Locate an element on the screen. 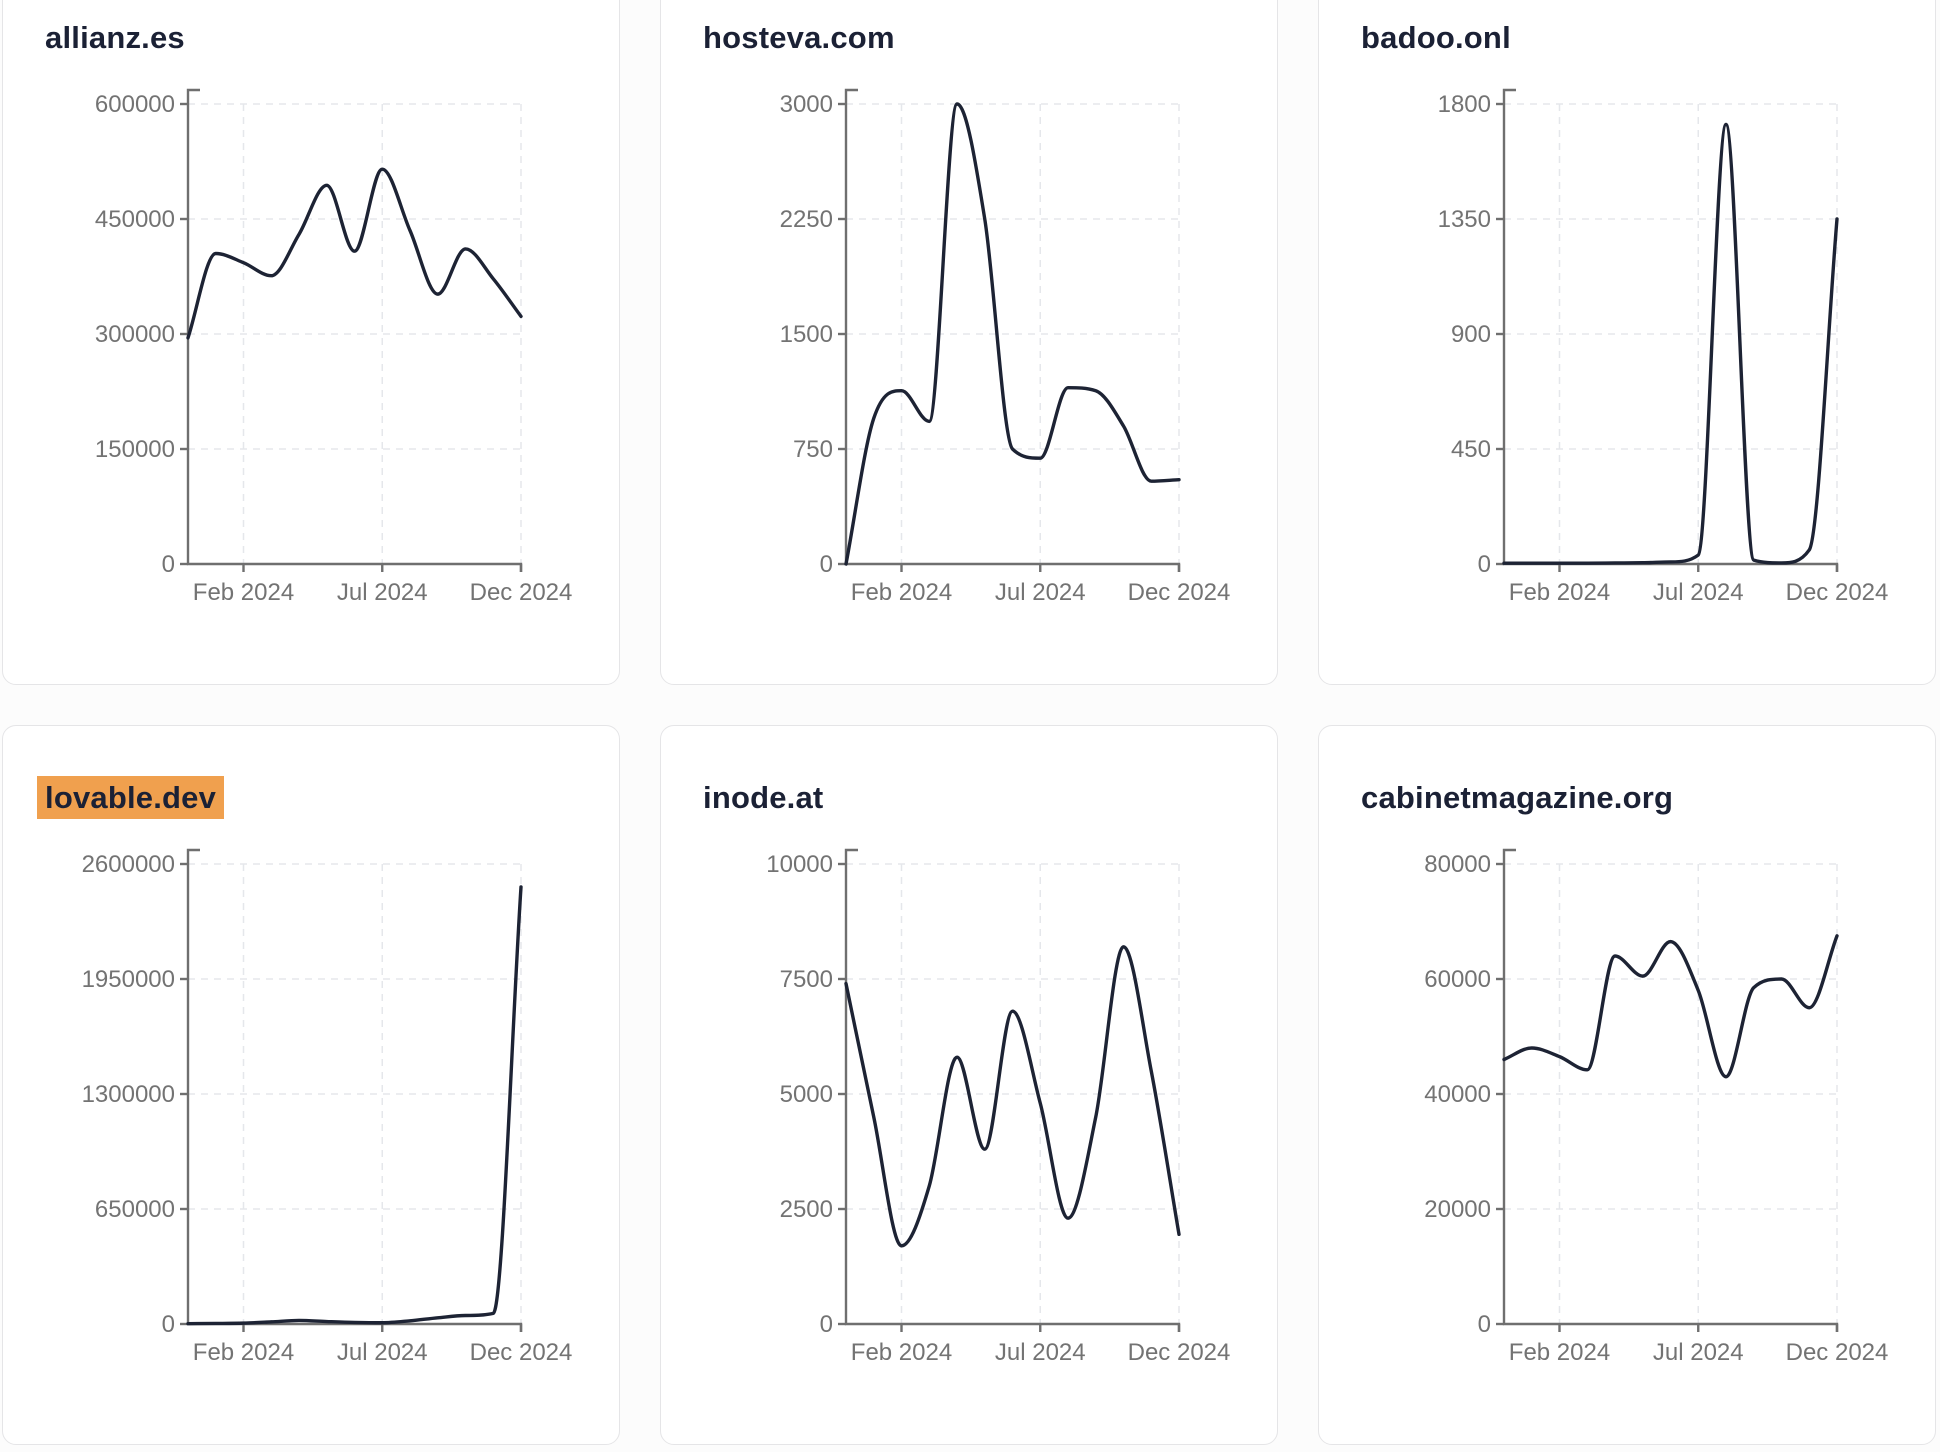  card-title: cabinetmagazine.org is located at coordinates (1517, 798).